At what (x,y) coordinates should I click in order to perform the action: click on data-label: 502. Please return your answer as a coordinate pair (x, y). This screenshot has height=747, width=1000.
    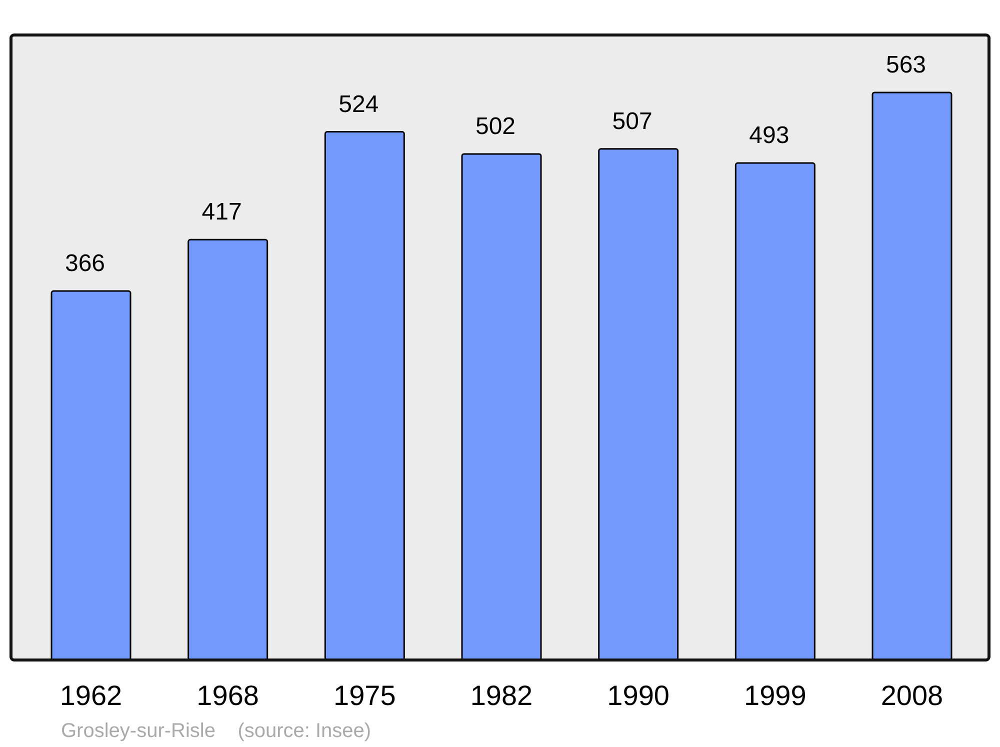
    Looking at the image, I should click on (495, 126).